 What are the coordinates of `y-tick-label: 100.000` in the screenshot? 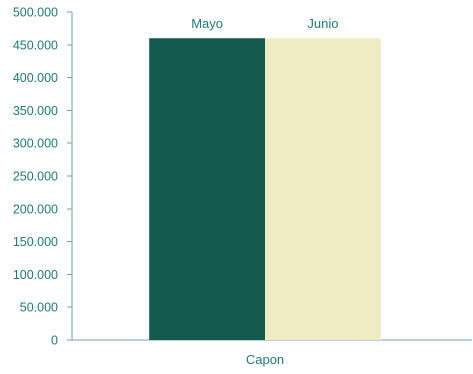 It's located at (35, 275).